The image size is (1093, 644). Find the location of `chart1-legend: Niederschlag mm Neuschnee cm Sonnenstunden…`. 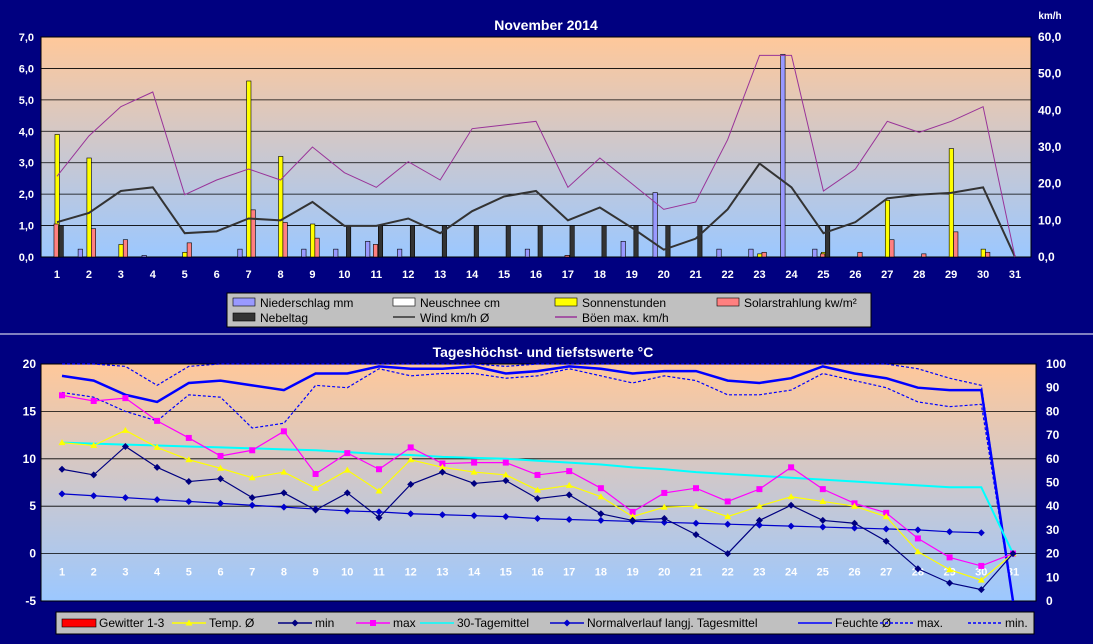

chart1-legend: Niederschlag mm Neuschnee cm Sonnenstunden… is located at coordinates (549, 310).